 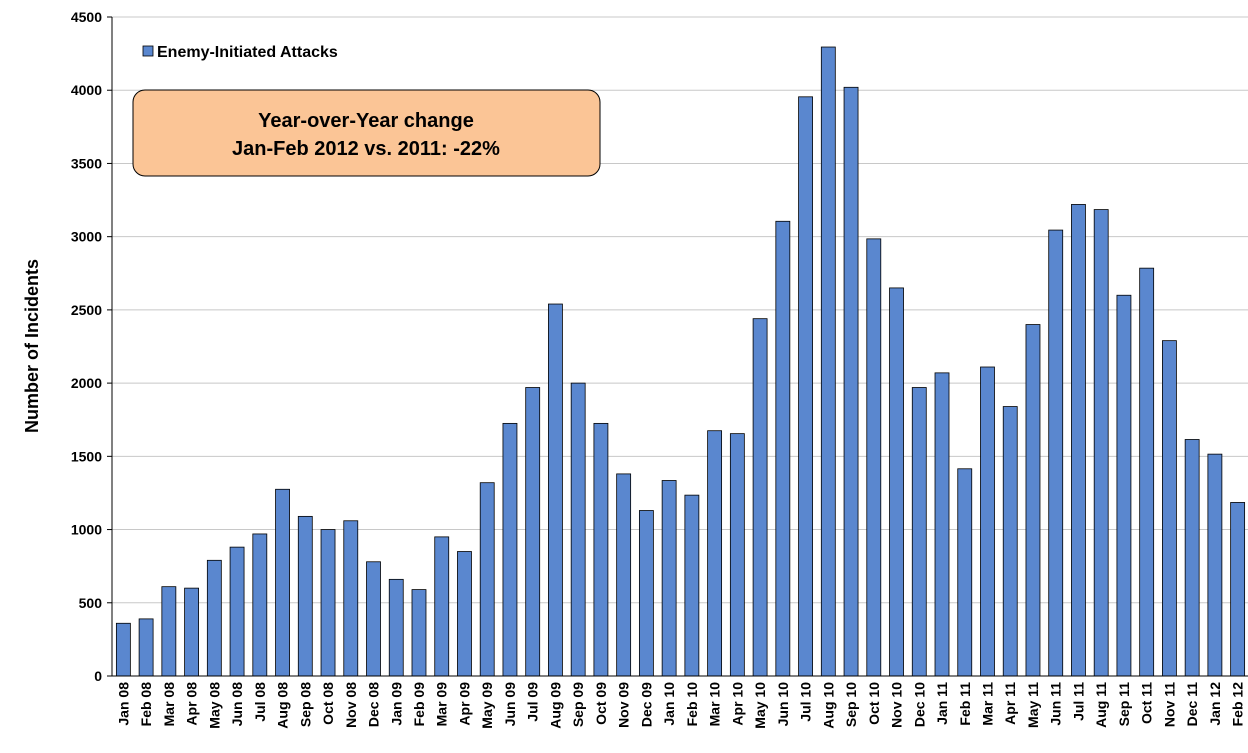 I want to click on x-tick-label: Mar 09, so click(x=442, y=704).